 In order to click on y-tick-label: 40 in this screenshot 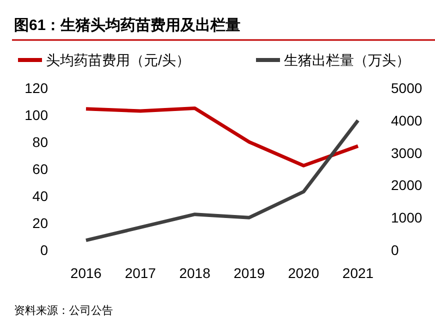, I will do `click(40, 196)`.